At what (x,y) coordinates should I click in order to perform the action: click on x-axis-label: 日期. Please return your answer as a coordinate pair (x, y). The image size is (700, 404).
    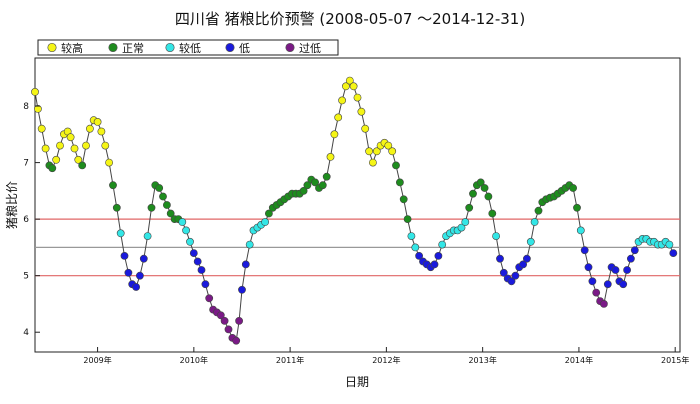
    Looking at the image, I should click on (357, 382).